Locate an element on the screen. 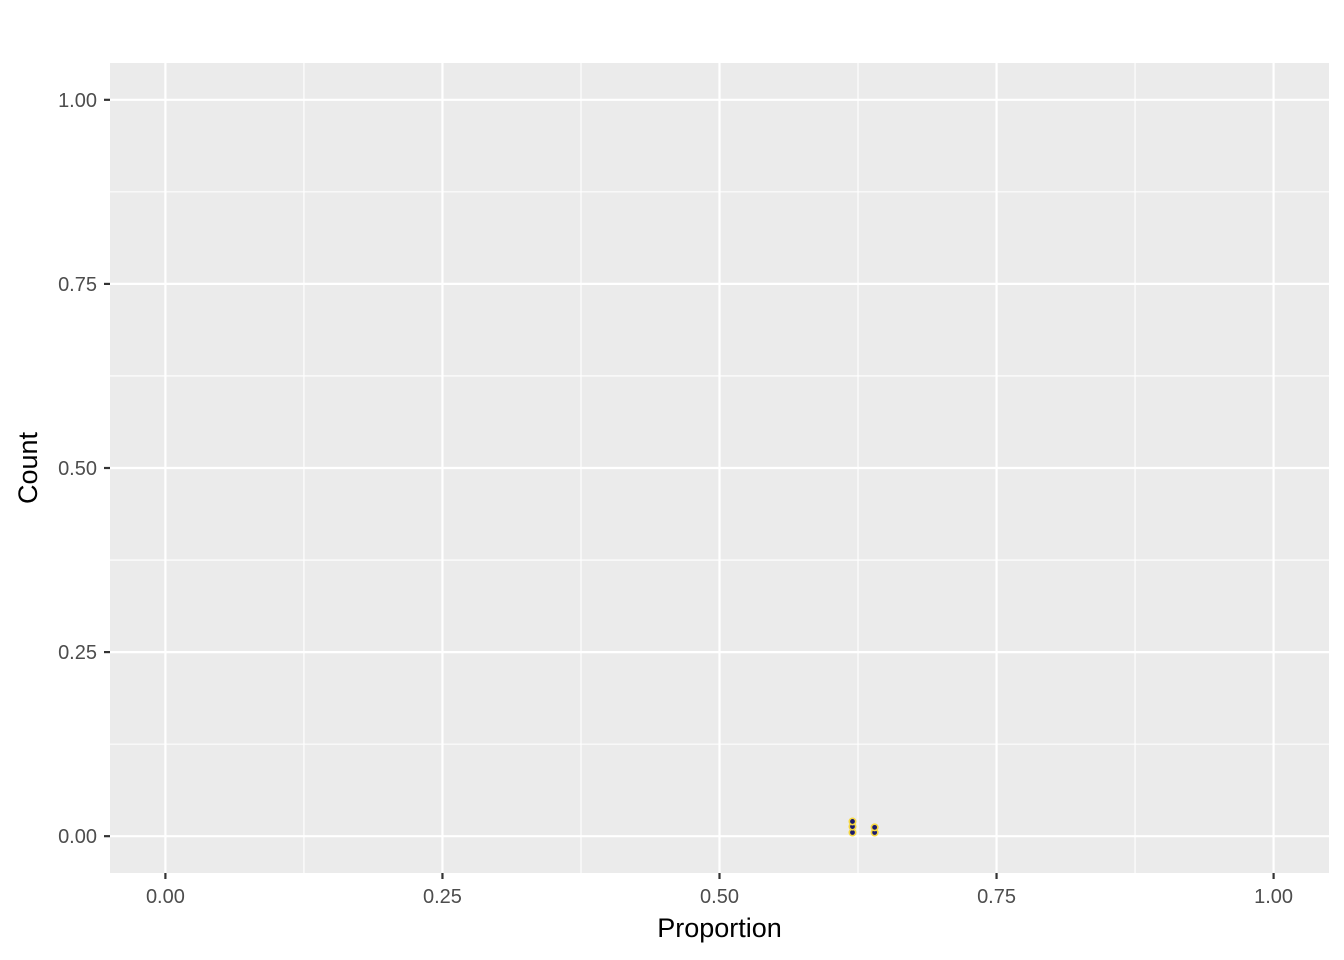 This screenshot has height=960, width=1344. y-tick-label: 0.00 is located at coordinates (77, 837).